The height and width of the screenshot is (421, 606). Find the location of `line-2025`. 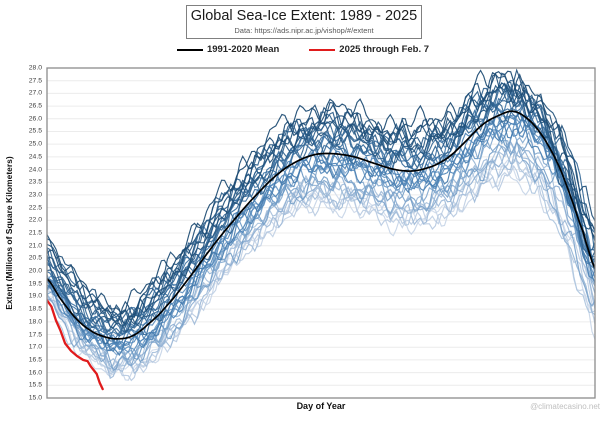

line-2025 is located at coordinates (75, 345).